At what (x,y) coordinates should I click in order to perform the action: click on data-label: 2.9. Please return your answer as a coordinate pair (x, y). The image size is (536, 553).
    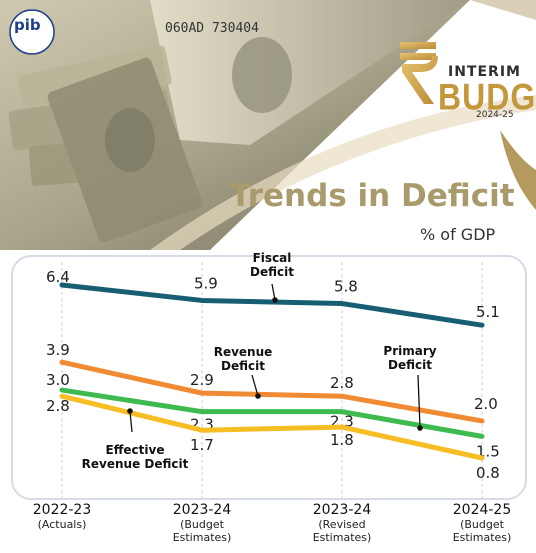
    Looking at the image, I should click on (202, 380).